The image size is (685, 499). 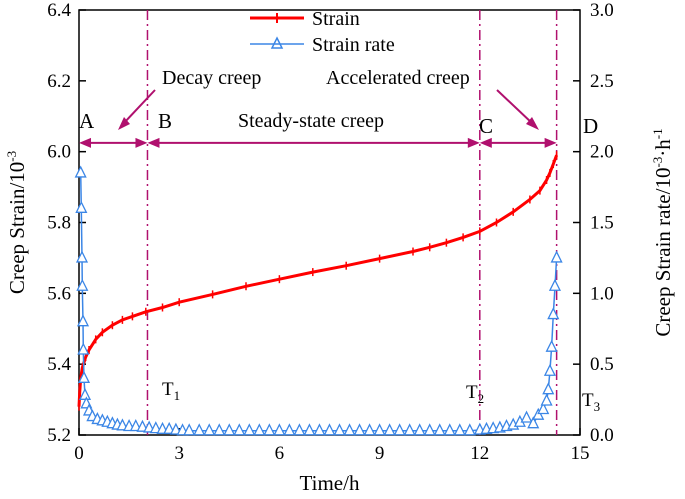 I want to click on t2-label: T2, so click(x=475, y=394).